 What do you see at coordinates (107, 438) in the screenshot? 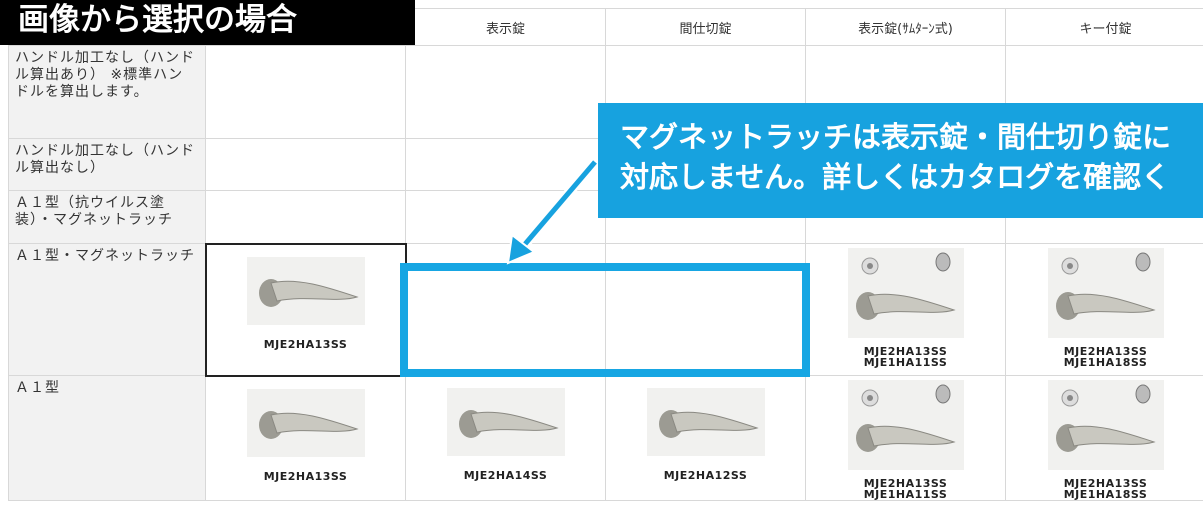
I see `row-label: Ａ１型` at bounding box center [107, 438].